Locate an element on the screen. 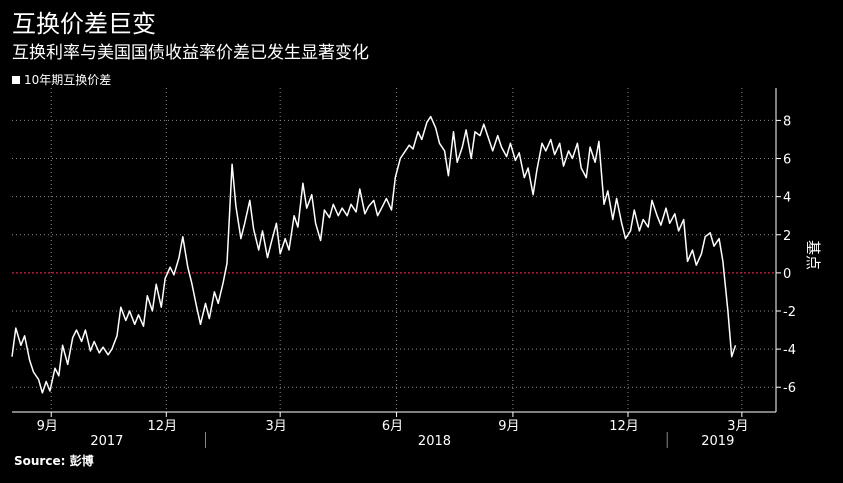 This screenshot has width=843, height=483. source-note: Source: 彭博 is located at coordinates (54, 461).